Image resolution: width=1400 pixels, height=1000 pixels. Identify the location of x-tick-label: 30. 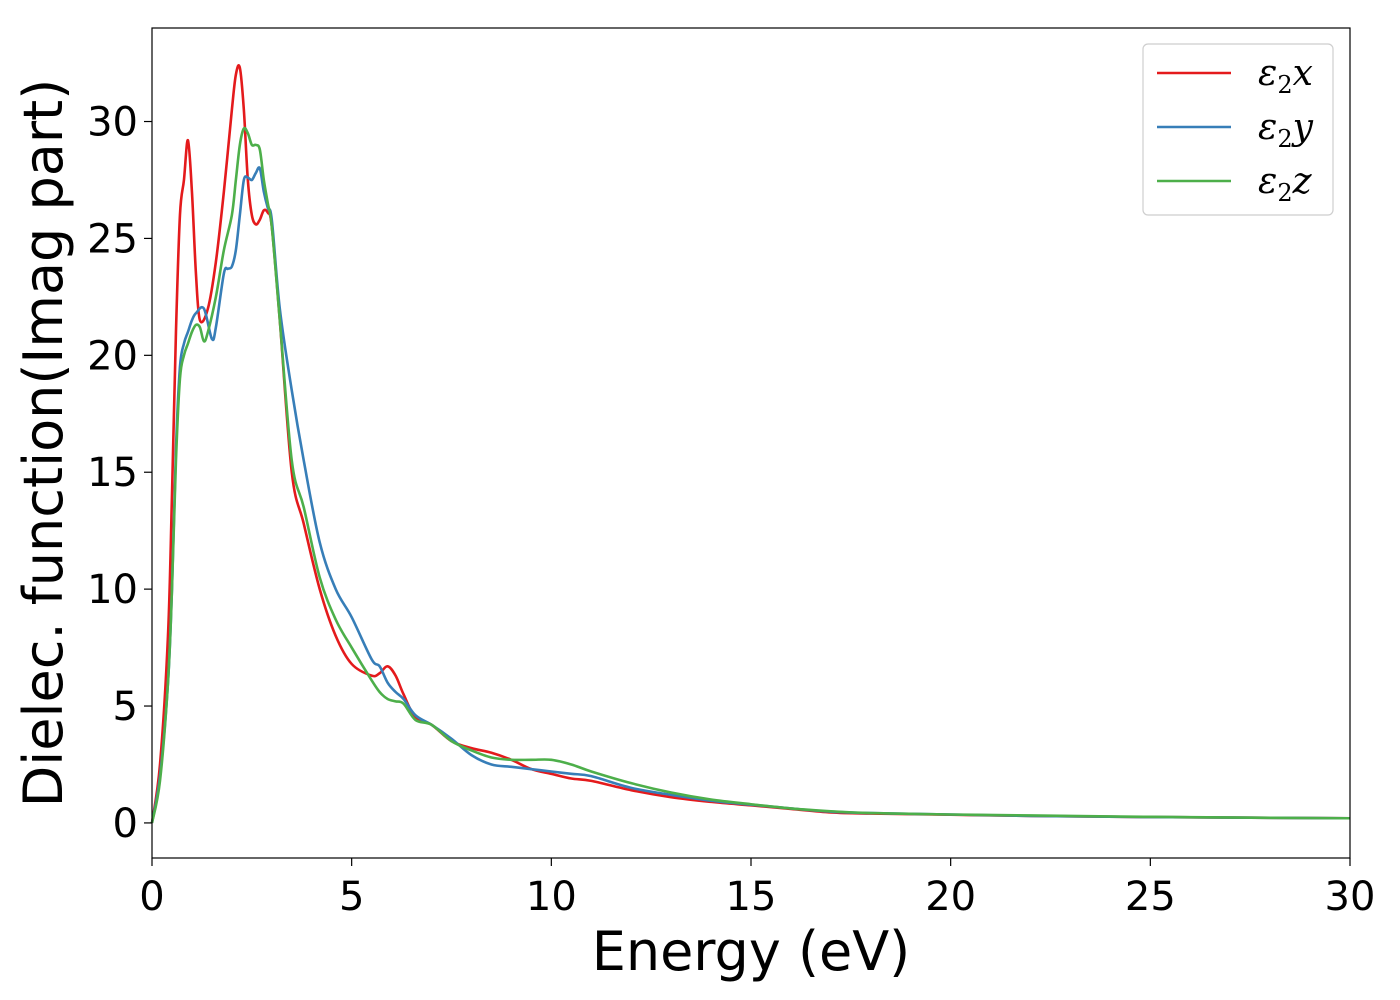
(1350, 897).